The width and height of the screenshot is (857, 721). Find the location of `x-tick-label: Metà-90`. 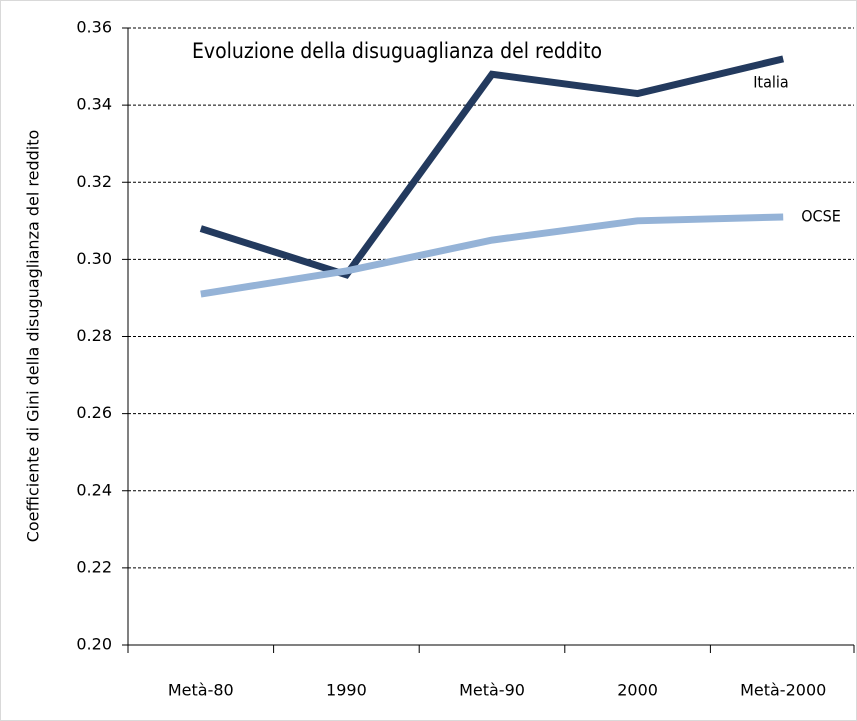

x-tick-label: Metà-90 is located at coordinates (492, 690).